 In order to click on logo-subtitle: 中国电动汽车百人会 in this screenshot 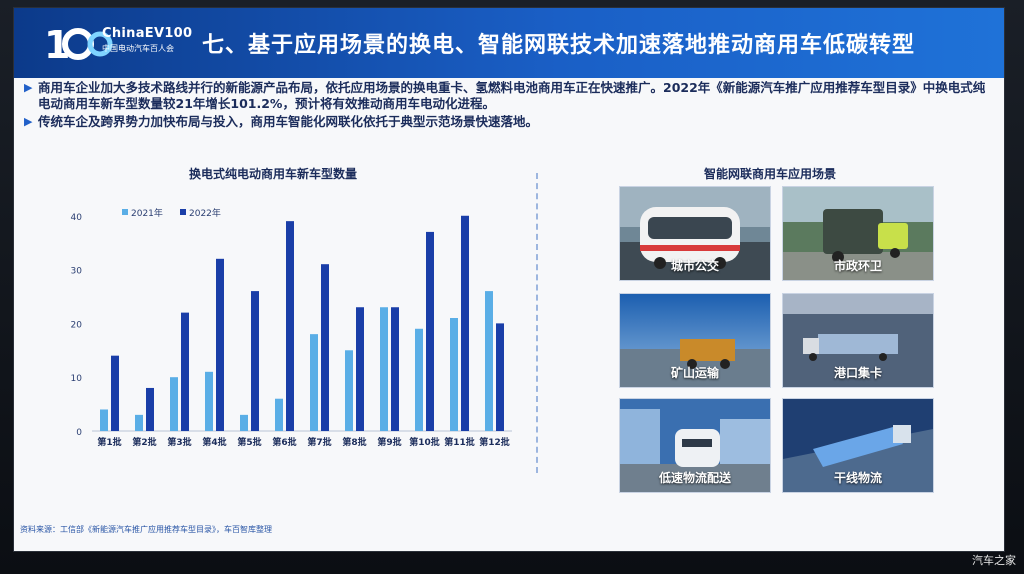, I will do `click(138, 48)`.